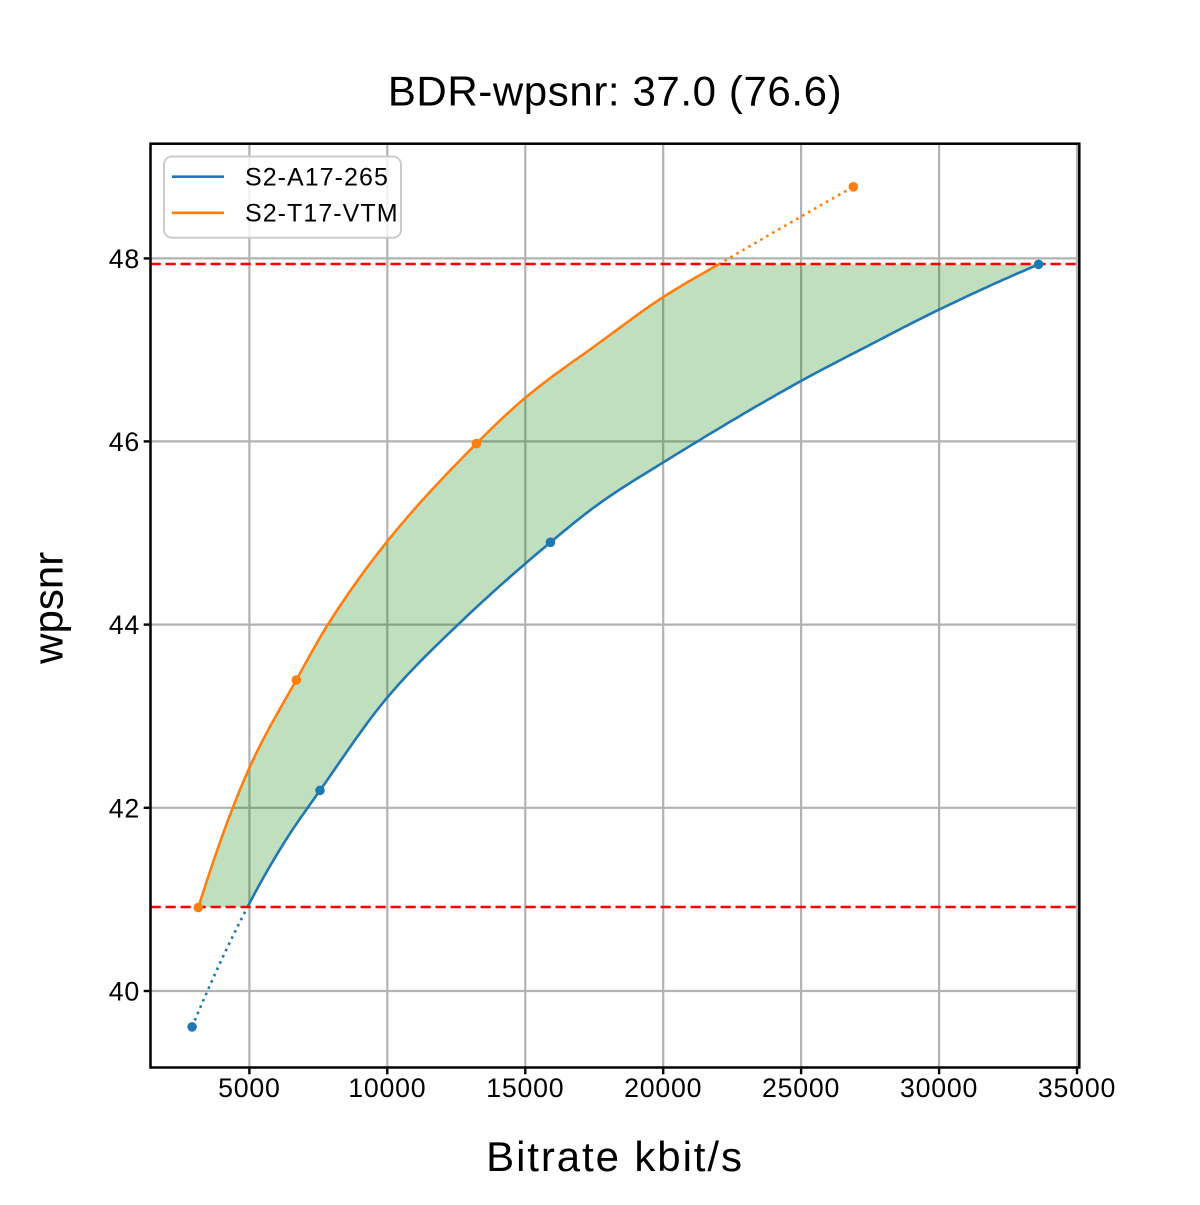  Describe the element at coordinates (322, 213) in the screenshot. I see `svg-text: S2-T17-VTM` at that location.